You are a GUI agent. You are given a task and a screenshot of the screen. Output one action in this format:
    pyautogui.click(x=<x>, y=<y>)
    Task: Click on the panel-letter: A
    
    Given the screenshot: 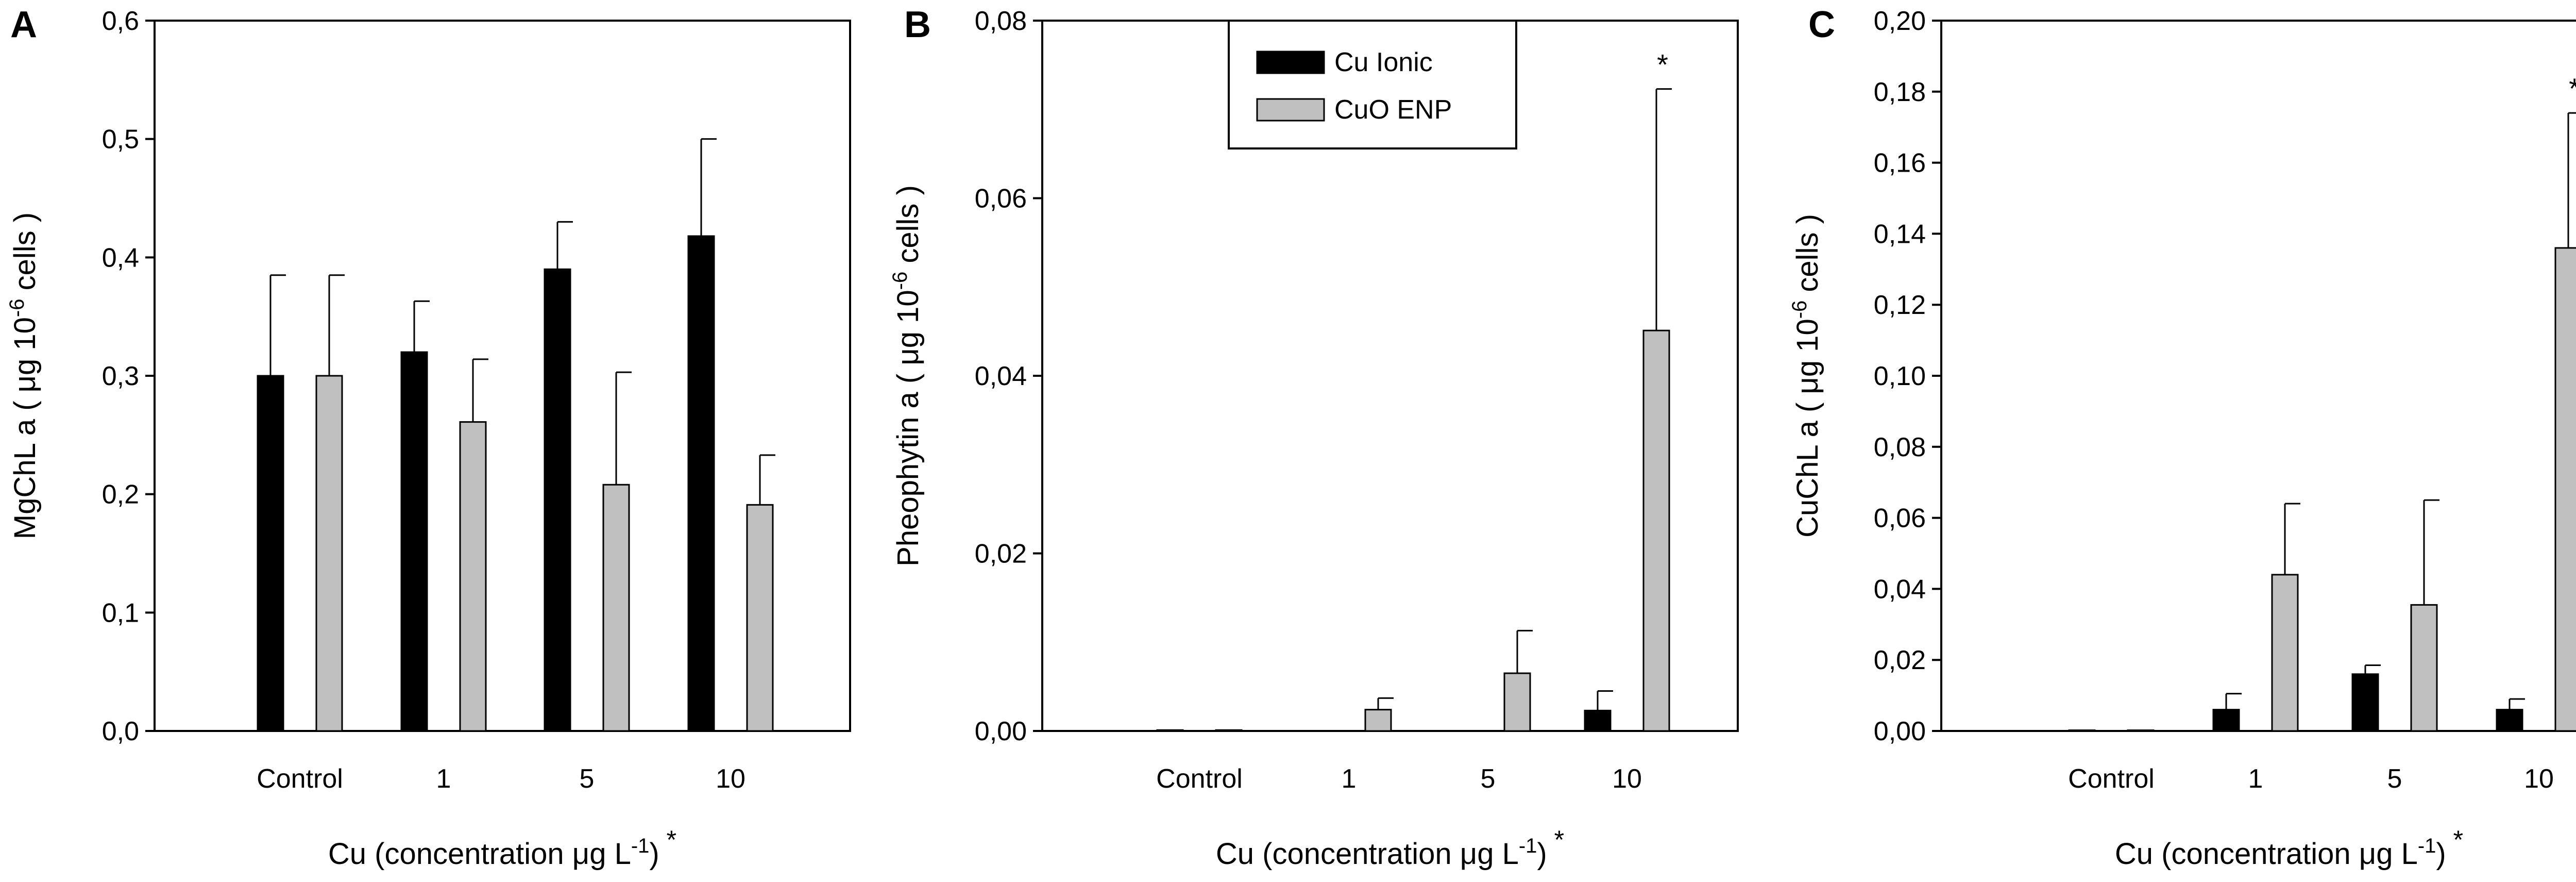 What is the action you would take?
    pyautogui.click(x=23, y=24)
    